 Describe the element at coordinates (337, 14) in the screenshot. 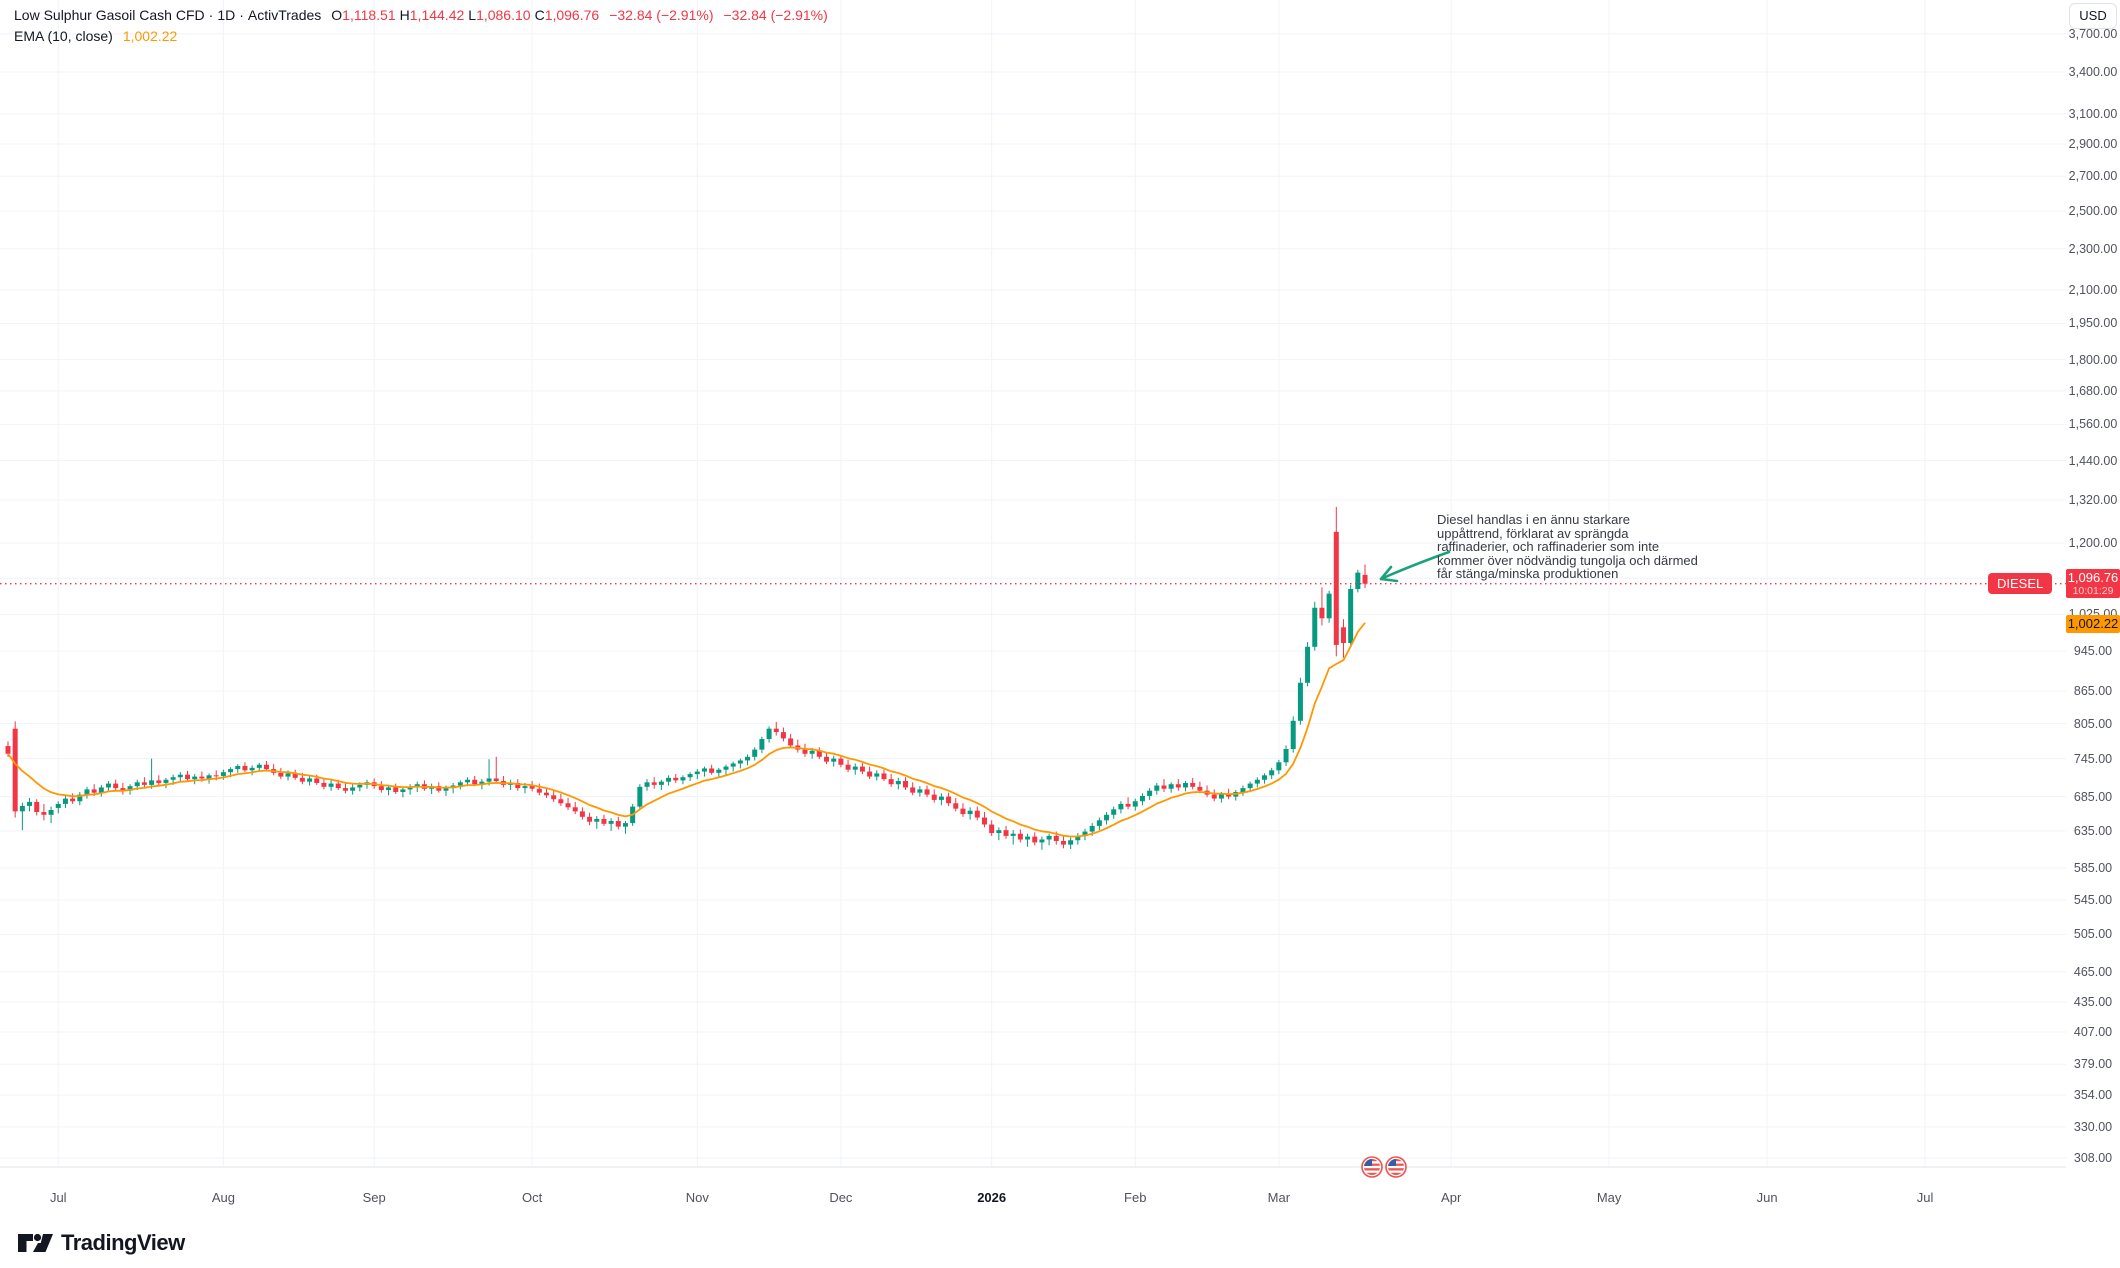

I see `open-letter: O` at that location.